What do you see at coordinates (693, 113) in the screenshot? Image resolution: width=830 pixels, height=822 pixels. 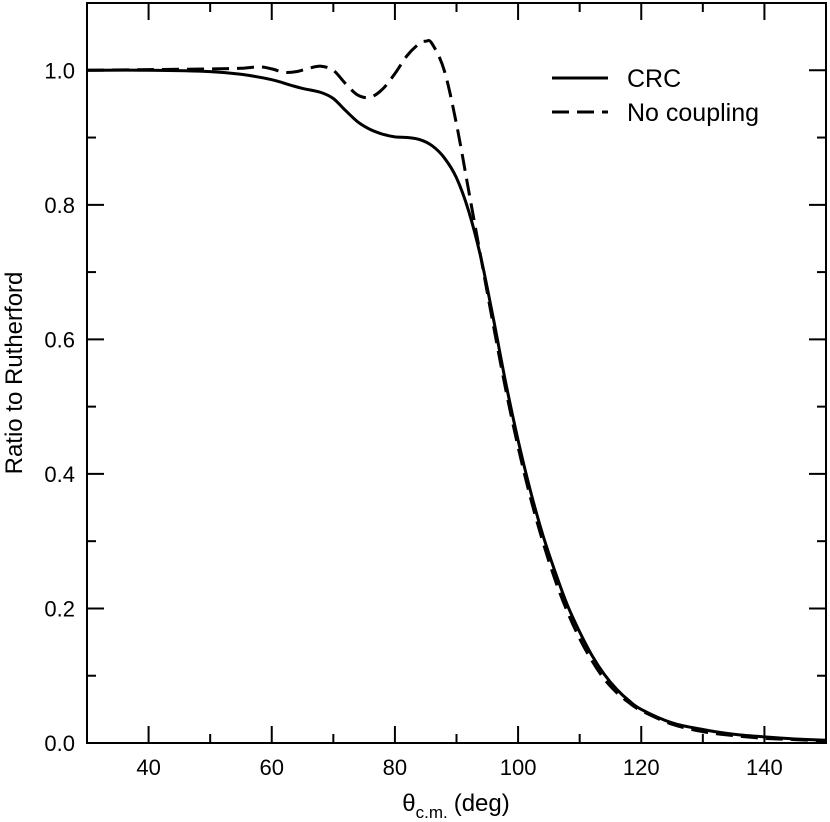 I see `legend-label-no-coupling: No coupling` at bounding box center [693, 113].